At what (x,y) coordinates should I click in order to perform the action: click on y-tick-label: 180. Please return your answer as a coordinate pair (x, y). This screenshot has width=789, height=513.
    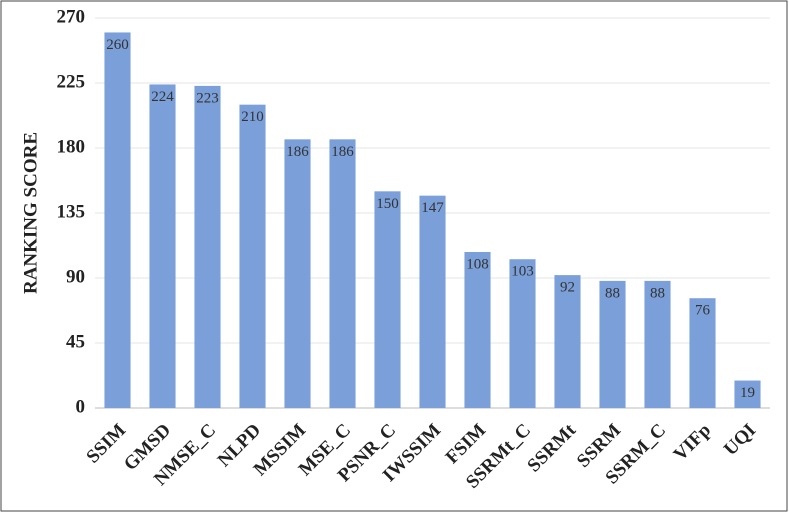
    Looking at the image, I should click on (71, 146).